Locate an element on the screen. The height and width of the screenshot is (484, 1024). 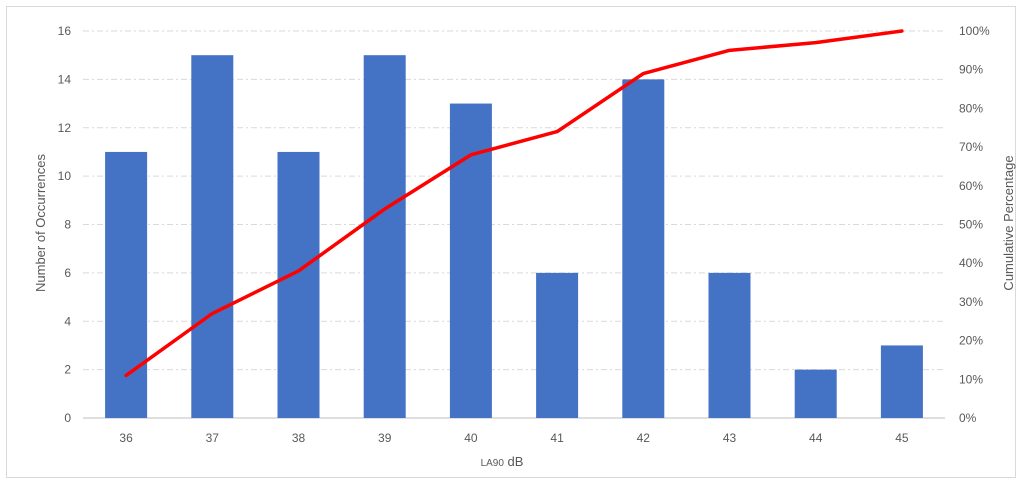
x-tick-label: 37 is located at coordinates (213, 438).